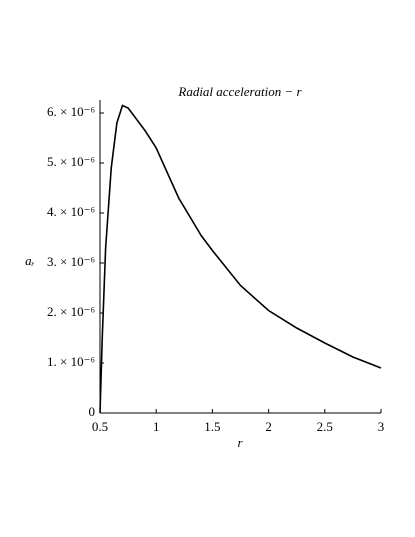 The width and height of the screenshot is (415, 537). I want to click on x-tick-label: 2, so click(268, 426).